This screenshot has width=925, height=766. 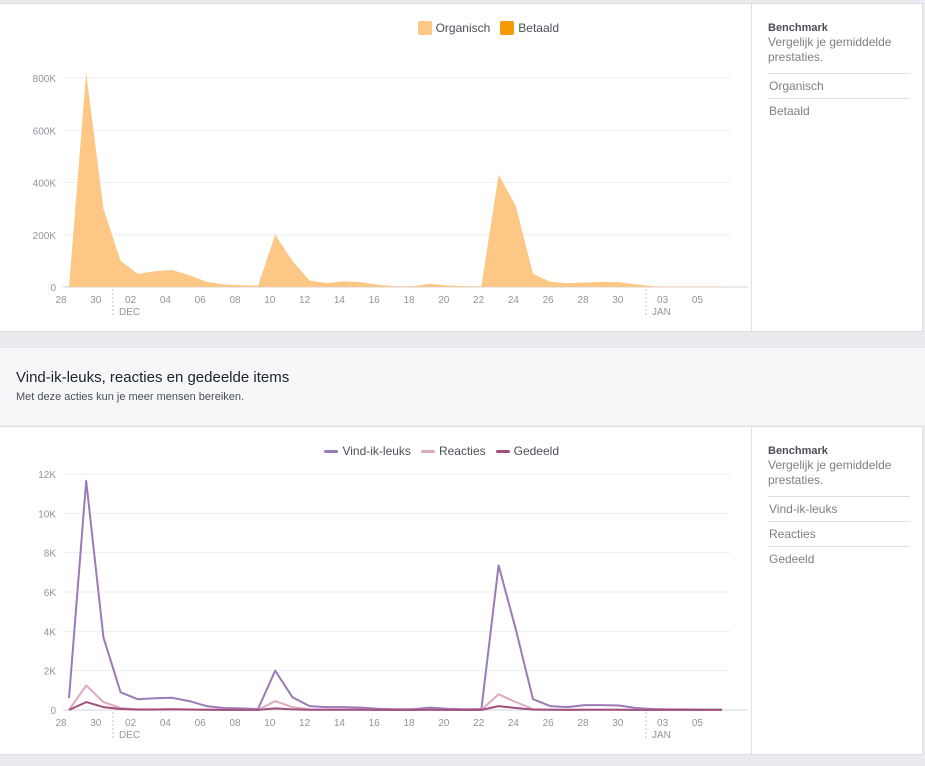 What do you see at coordinates (45, 131) in the screenshot?
I see `y-tick-label: 600K` at bounding box center [45, 131].